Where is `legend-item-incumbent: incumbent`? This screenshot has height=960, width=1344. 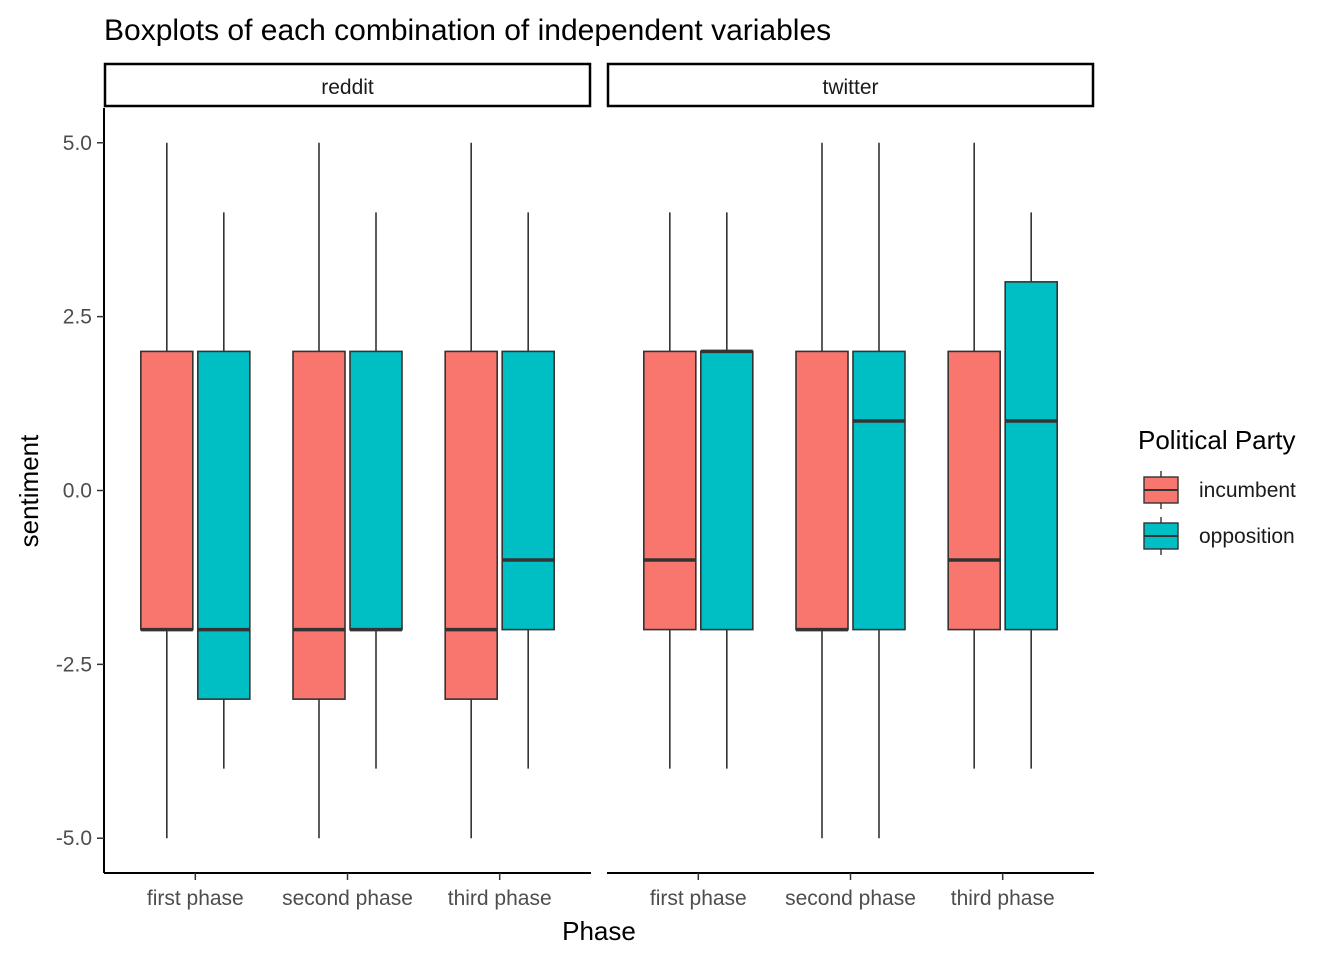
legend-item-incumbent: incumbent is located at coordinates (1219, 490).